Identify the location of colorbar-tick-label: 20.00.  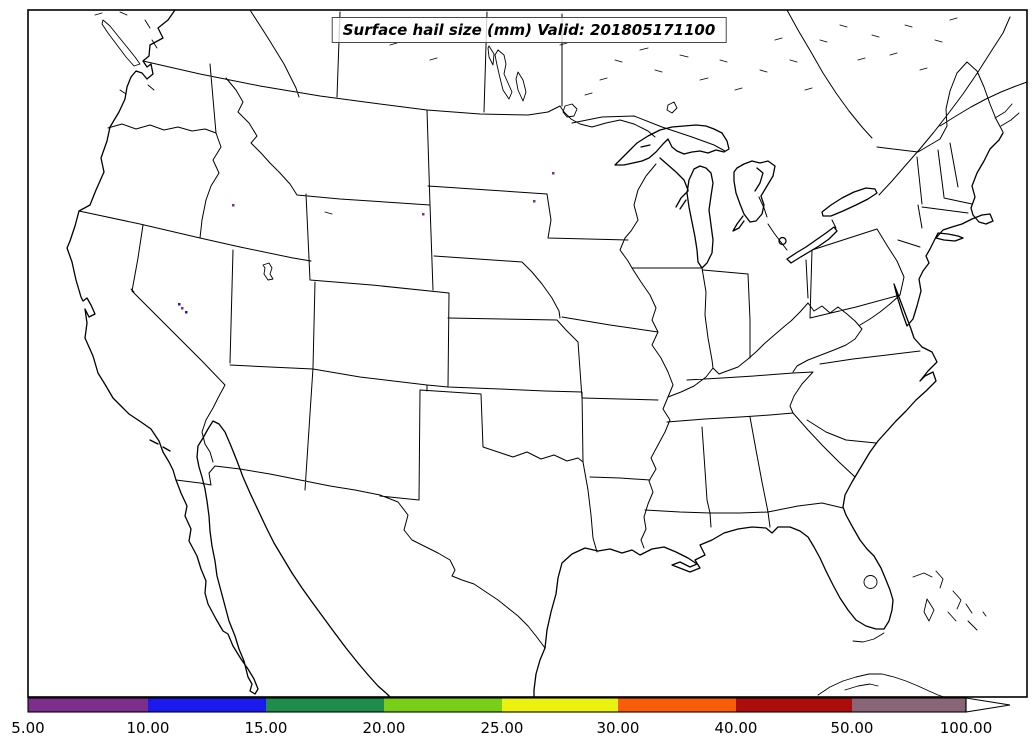
(384, 728).